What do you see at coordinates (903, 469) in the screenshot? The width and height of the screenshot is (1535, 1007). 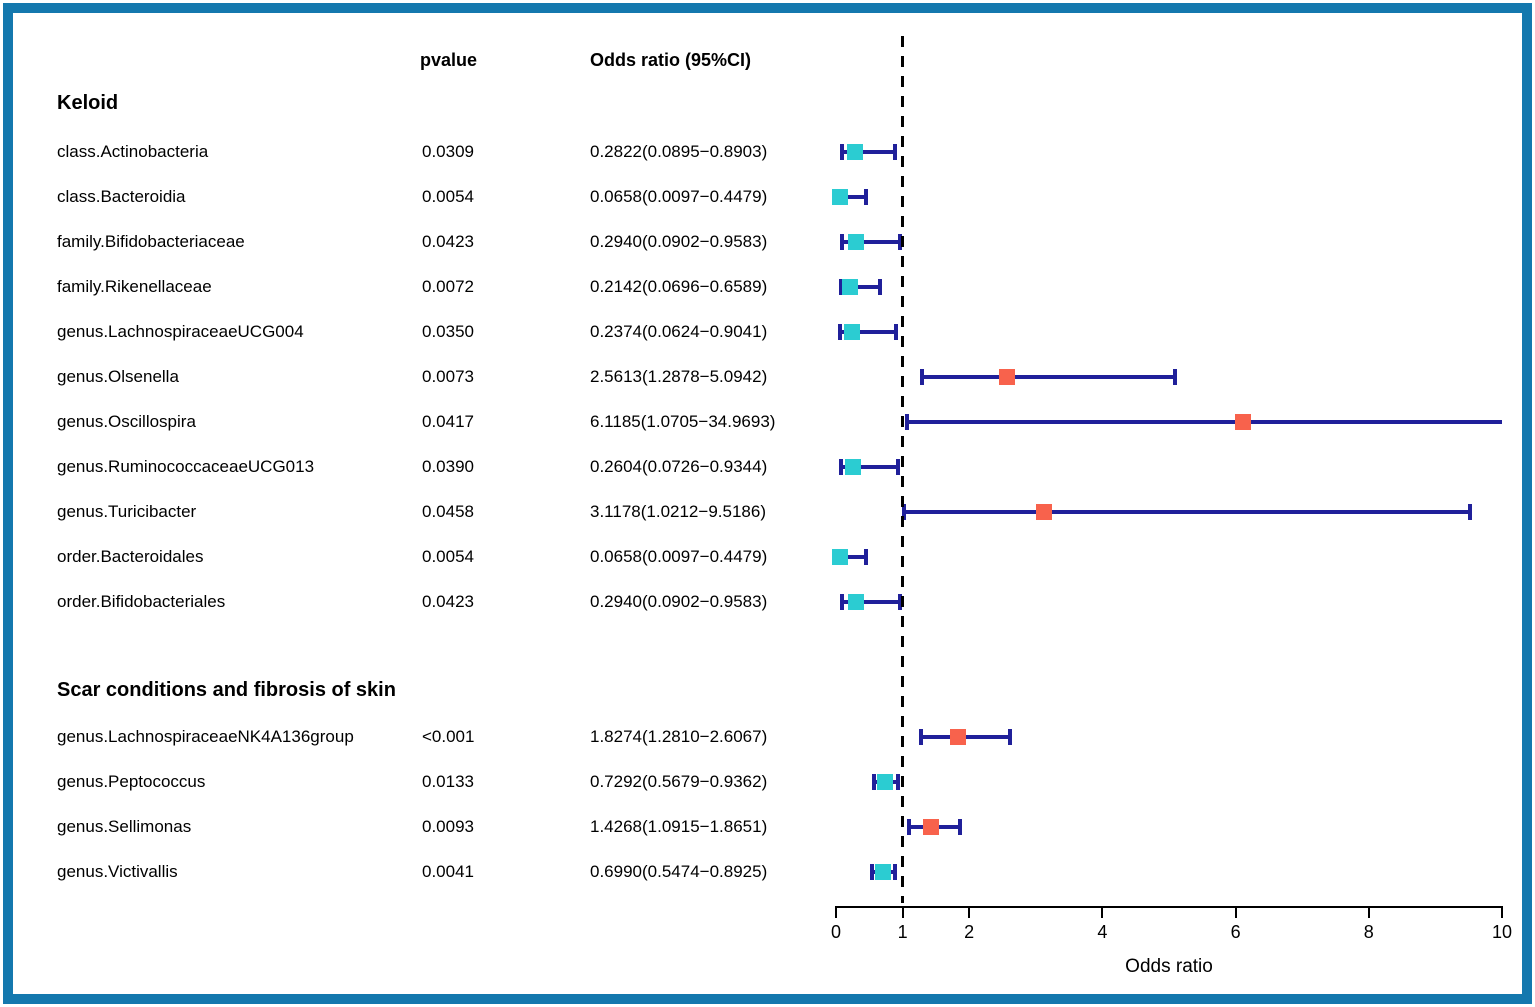 I see `reference-line` at bounding box center [903, 469].